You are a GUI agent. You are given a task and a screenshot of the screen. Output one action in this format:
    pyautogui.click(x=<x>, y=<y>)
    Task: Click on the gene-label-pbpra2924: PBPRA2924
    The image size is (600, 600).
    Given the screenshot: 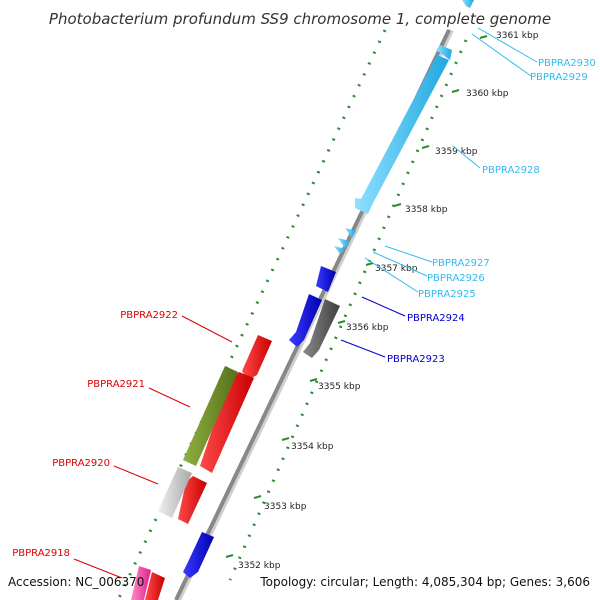 What is the action you would take?
    pyautogui.click(x=436, y=318)
    